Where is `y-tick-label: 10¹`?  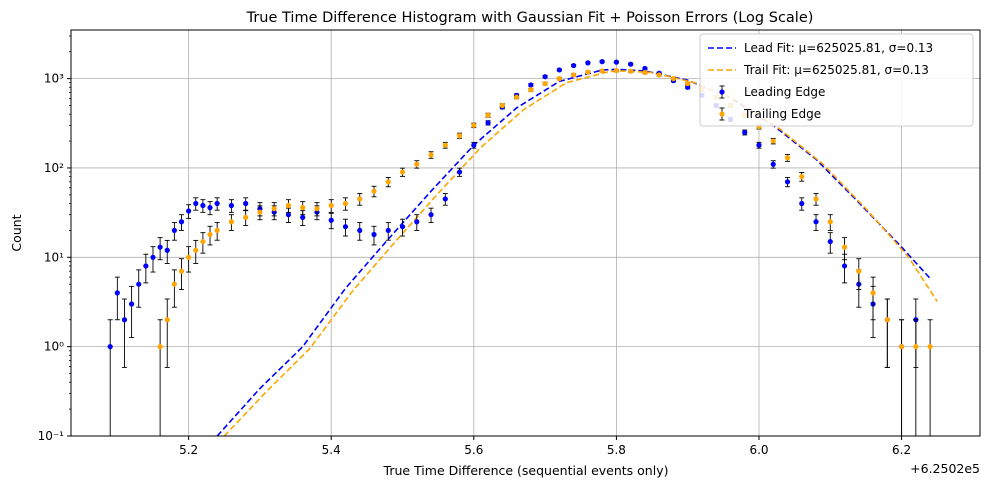
y-tick-label: 10¹ is located at coordinates (54, 257).